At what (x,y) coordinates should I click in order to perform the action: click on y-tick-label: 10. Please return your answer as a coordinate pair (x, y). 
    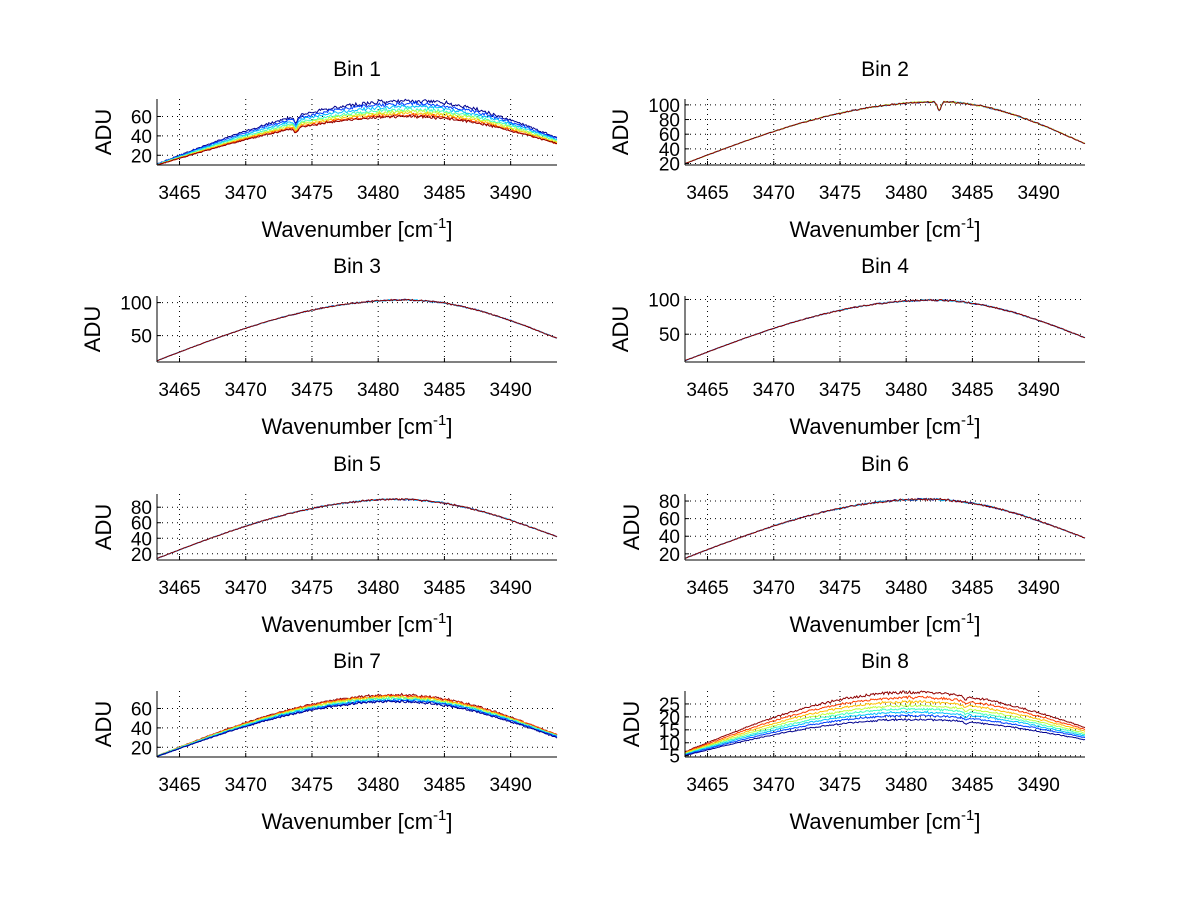
    Looking at the image, I should click on (669, 744).